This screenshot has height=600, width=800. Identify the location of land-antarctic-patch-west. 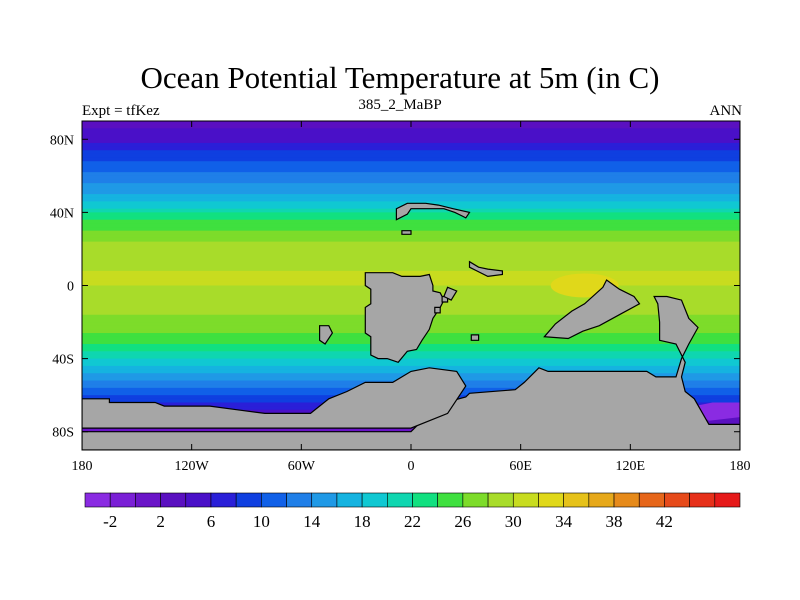
(274, 398).